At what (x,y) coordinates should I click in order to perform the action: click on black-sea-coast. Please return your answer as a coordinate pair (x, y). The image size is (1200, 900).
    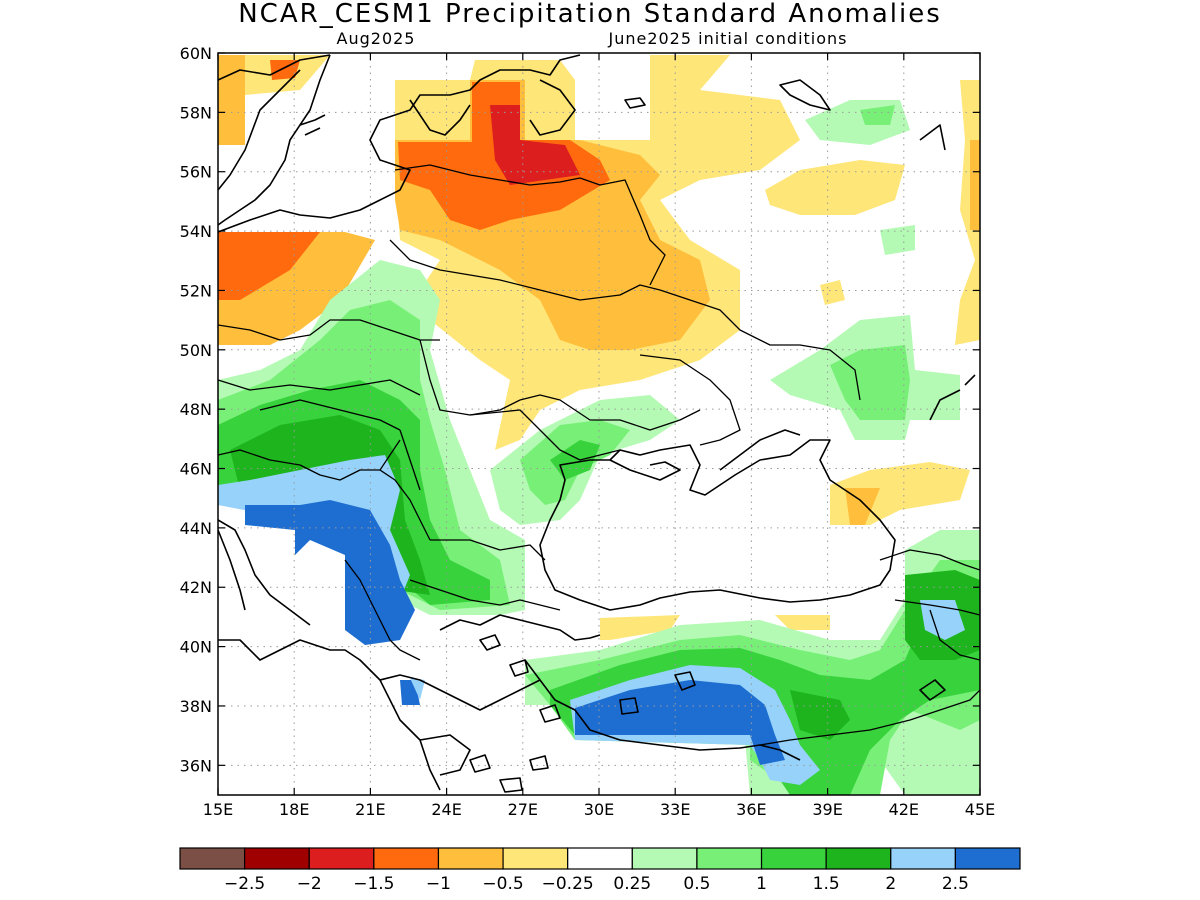
    Looking at the image, I should click on (717, 525).